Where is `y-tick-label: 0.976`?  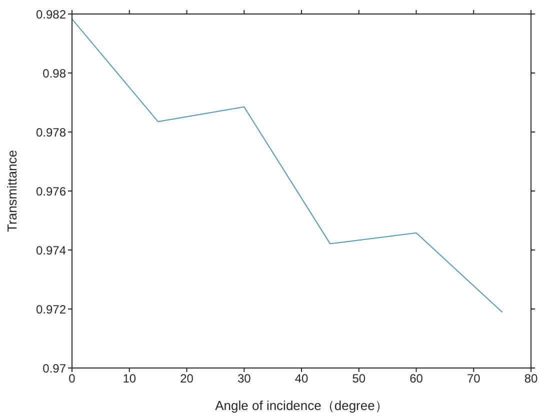
y-tick-label: 0.976 is located at coordinates (51, 191).